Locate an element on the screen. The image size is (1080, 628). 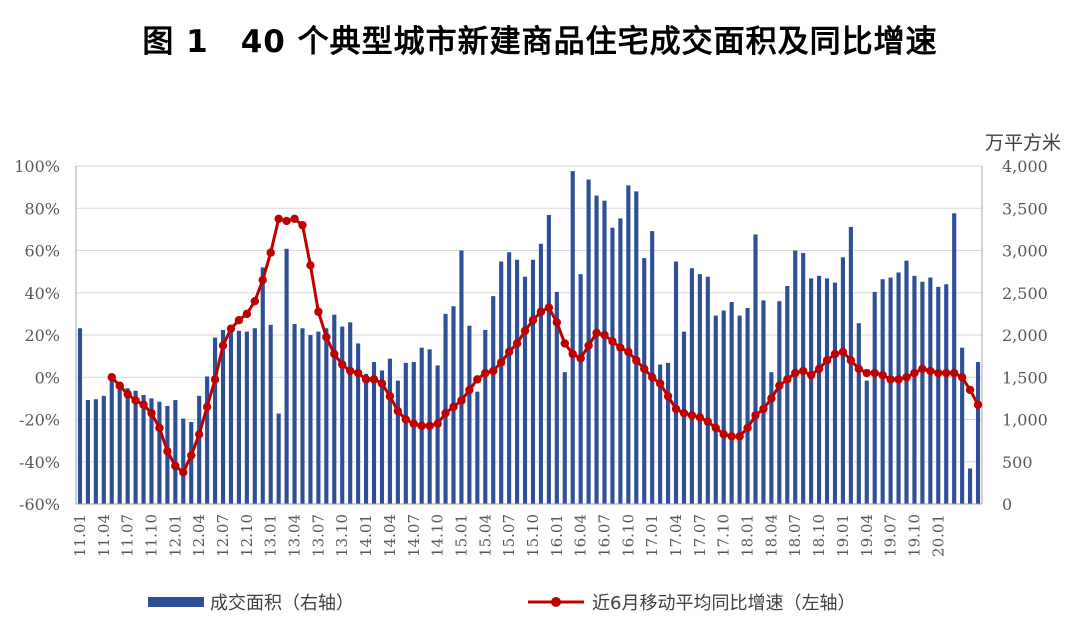
right-tick-label: 2,500 is located at coordinates (1025, 293).